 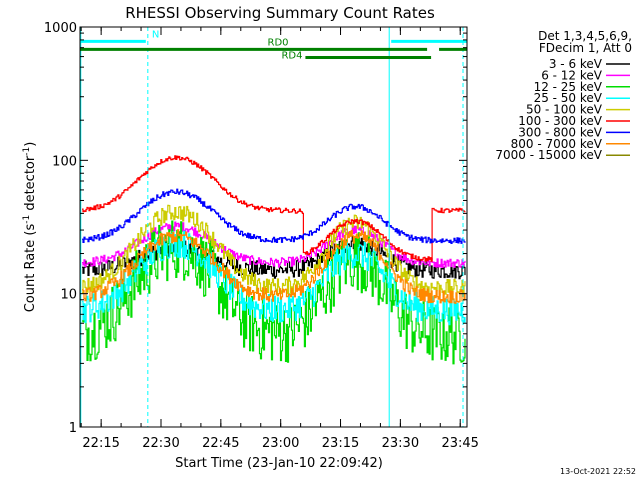 What do you see at coordinates (100, 443) in the screenshot?
I see `x-tick-label-0: 22:15` at bounding box center [100, 443].